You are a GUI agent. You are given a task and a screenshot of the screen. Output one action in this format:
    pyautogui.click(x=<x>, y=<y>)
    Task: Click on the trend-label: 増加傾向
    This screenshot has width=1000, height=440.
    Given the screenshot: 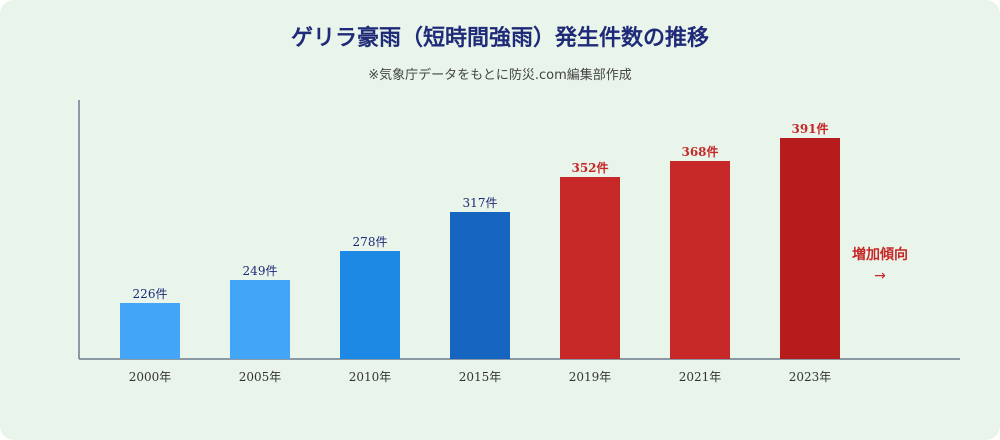 What is the action you would take?
    pyautogui.click(x=880, y=255)
    